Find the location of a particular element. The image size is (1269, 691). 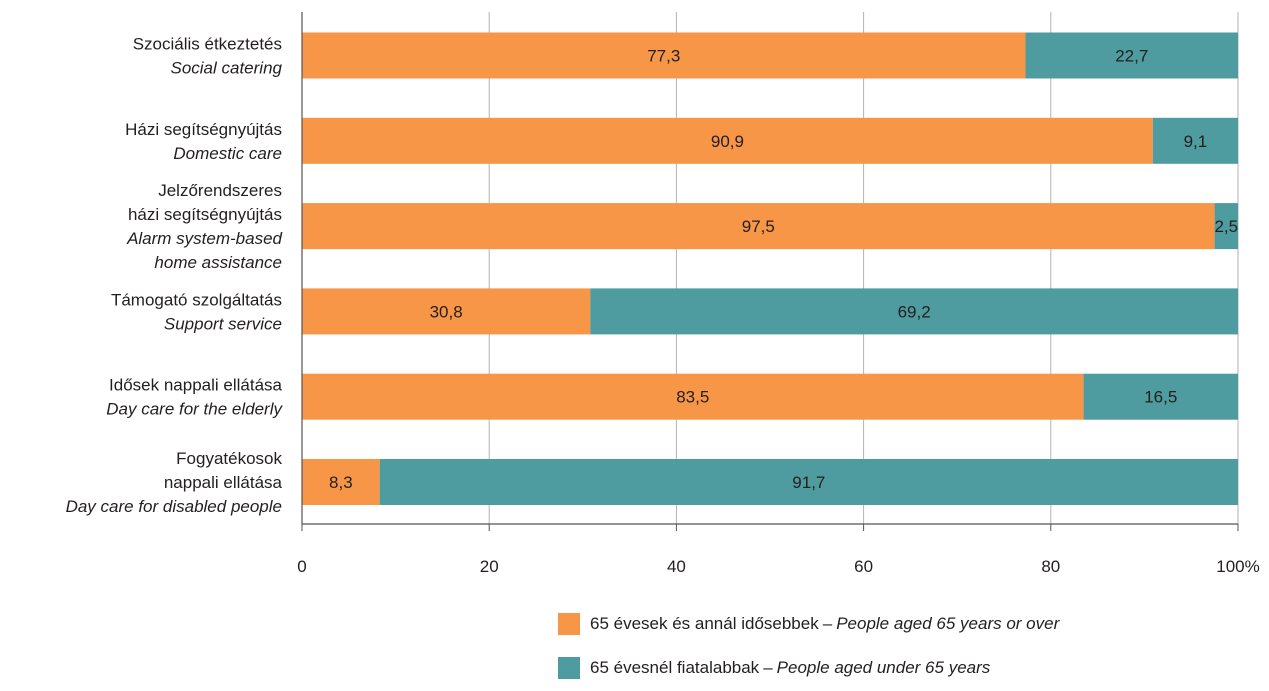

bar-value-label: 83,5 is located at coordinates (692, 397).